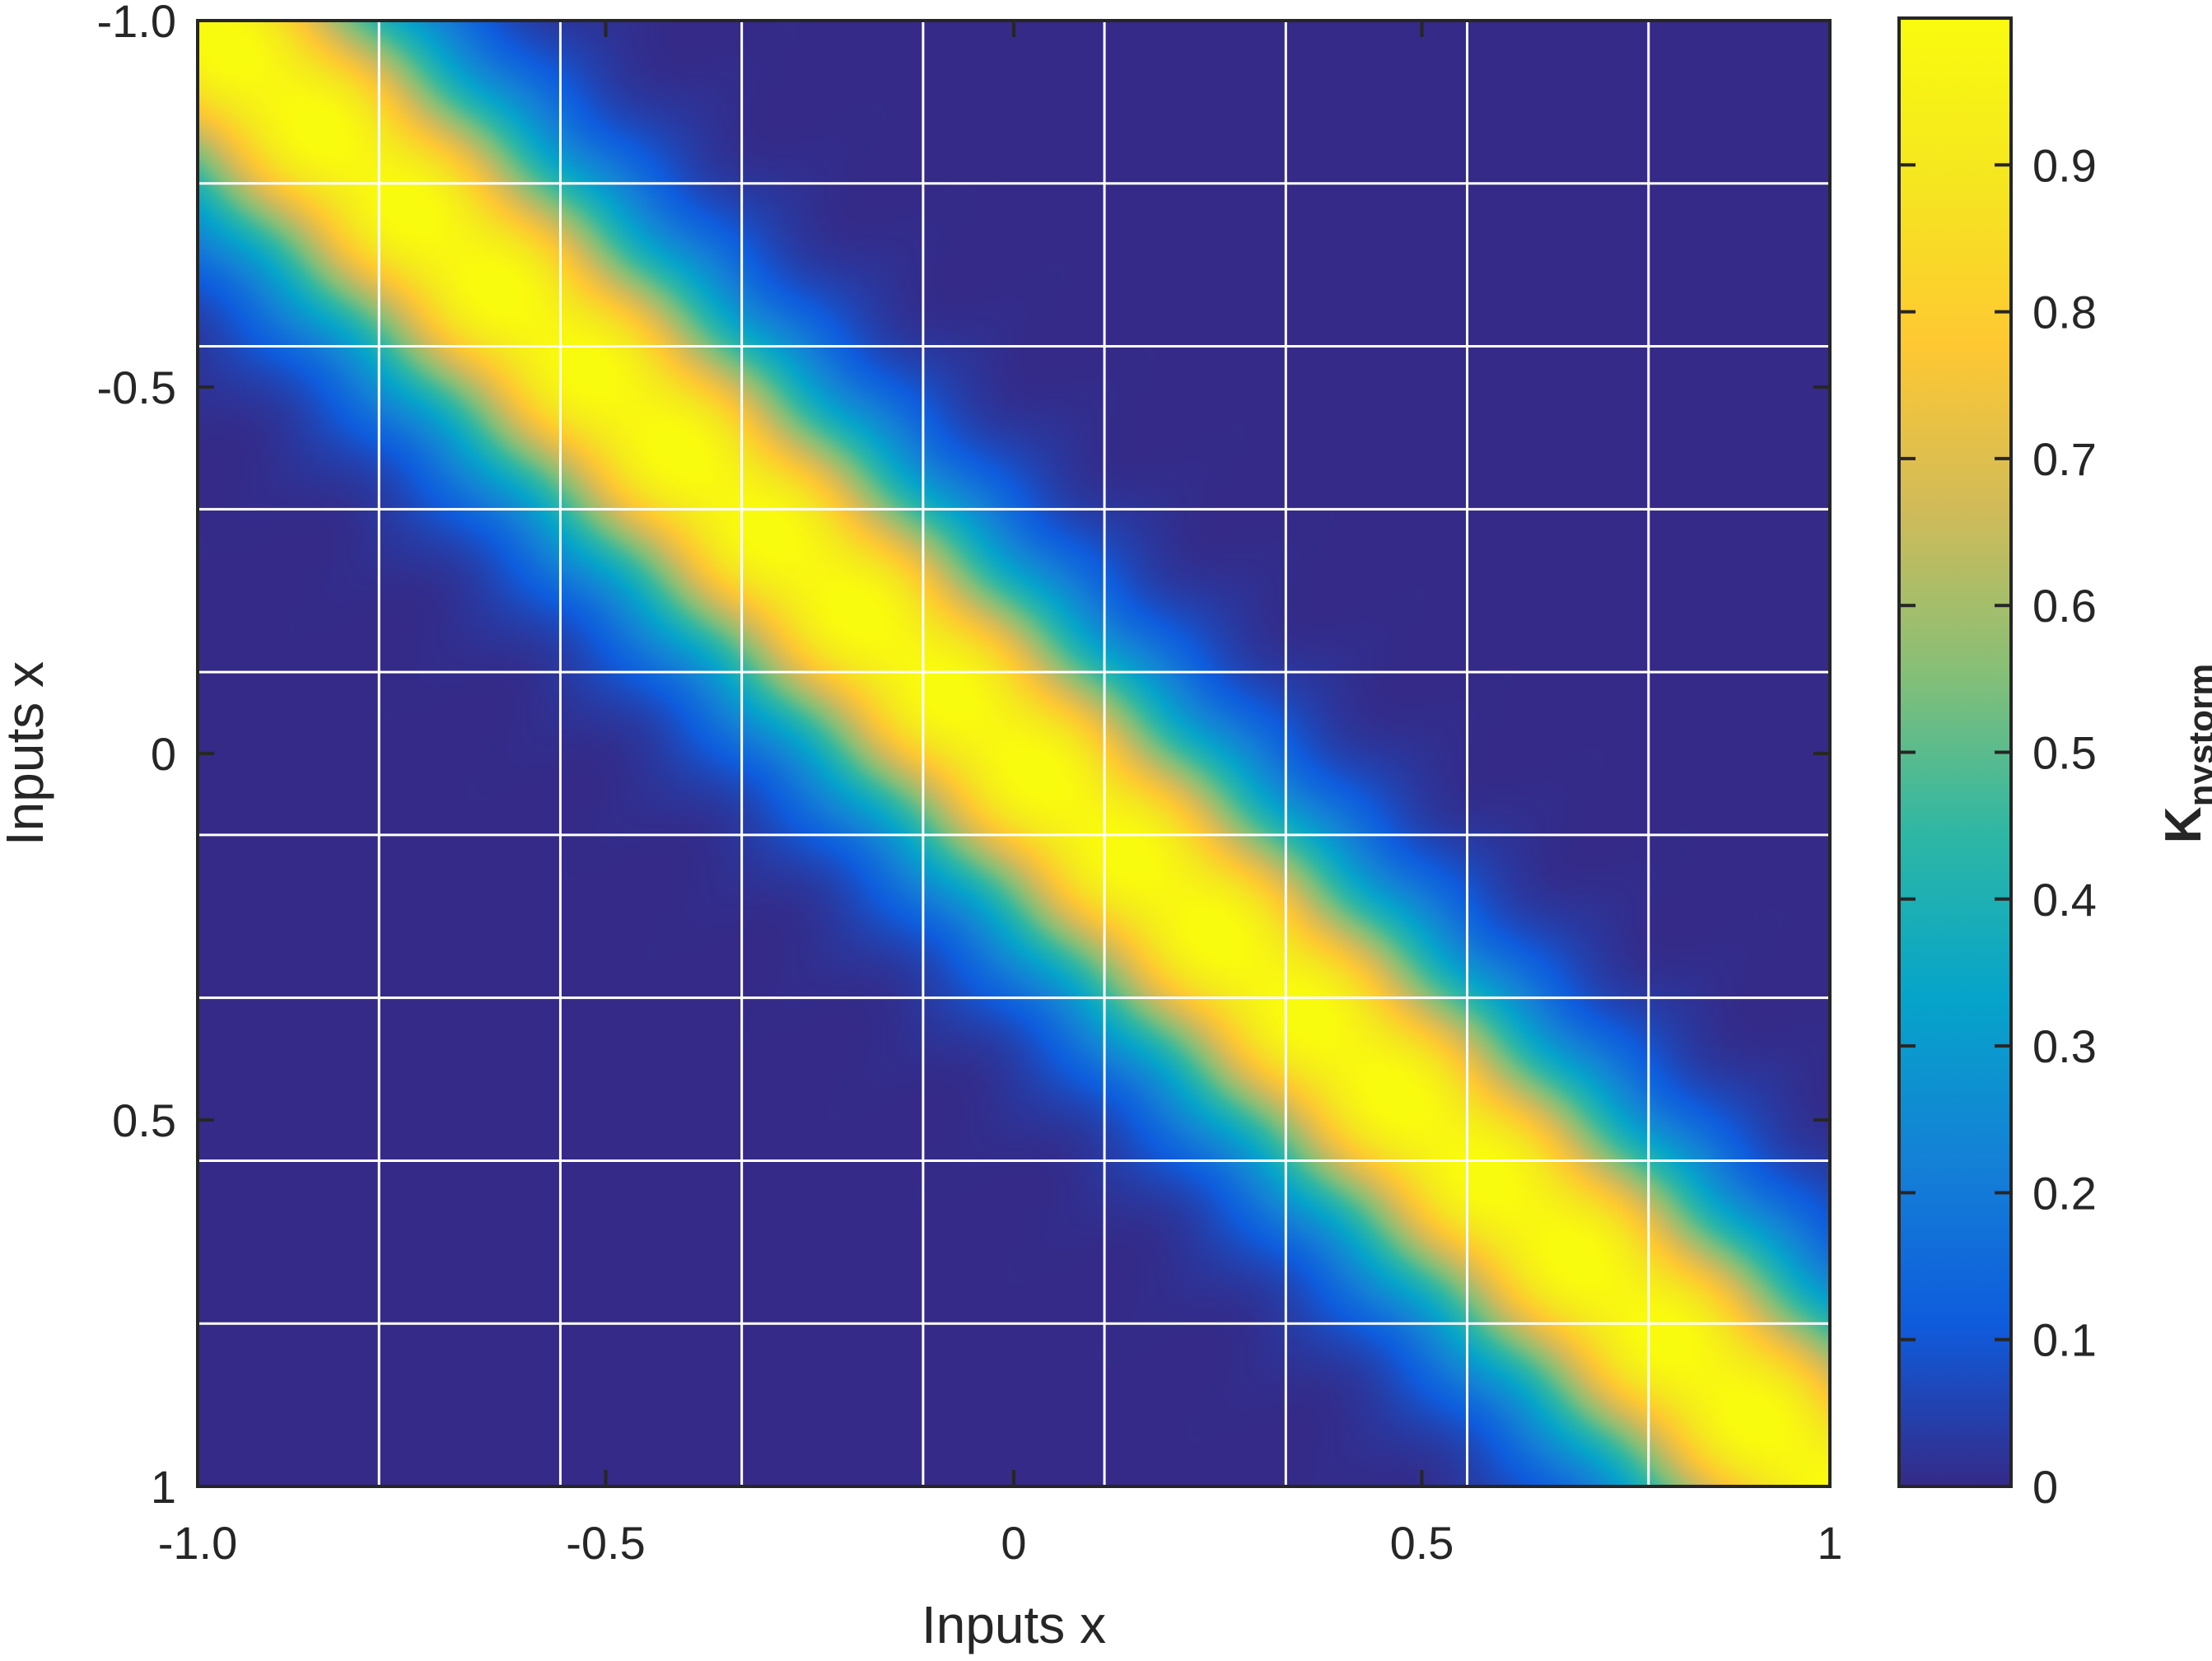 The height and width of the screenshot is (1661, 2212). What do you see at coordinates (137, 387) in the screenshot?
I see `y-tick-label: -0.5` at bounding box center [137, 387].